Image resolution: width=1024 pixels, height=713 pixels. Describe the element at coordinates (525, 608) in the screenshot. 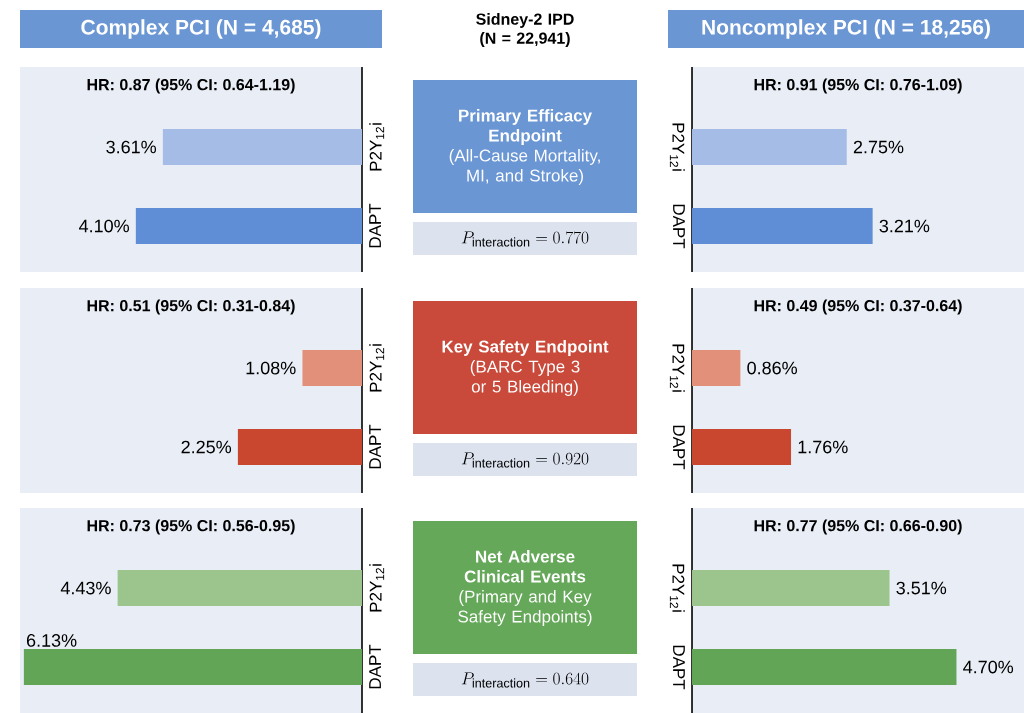

I see `text: (Primary and Key Safety Endpoints)` at that location.